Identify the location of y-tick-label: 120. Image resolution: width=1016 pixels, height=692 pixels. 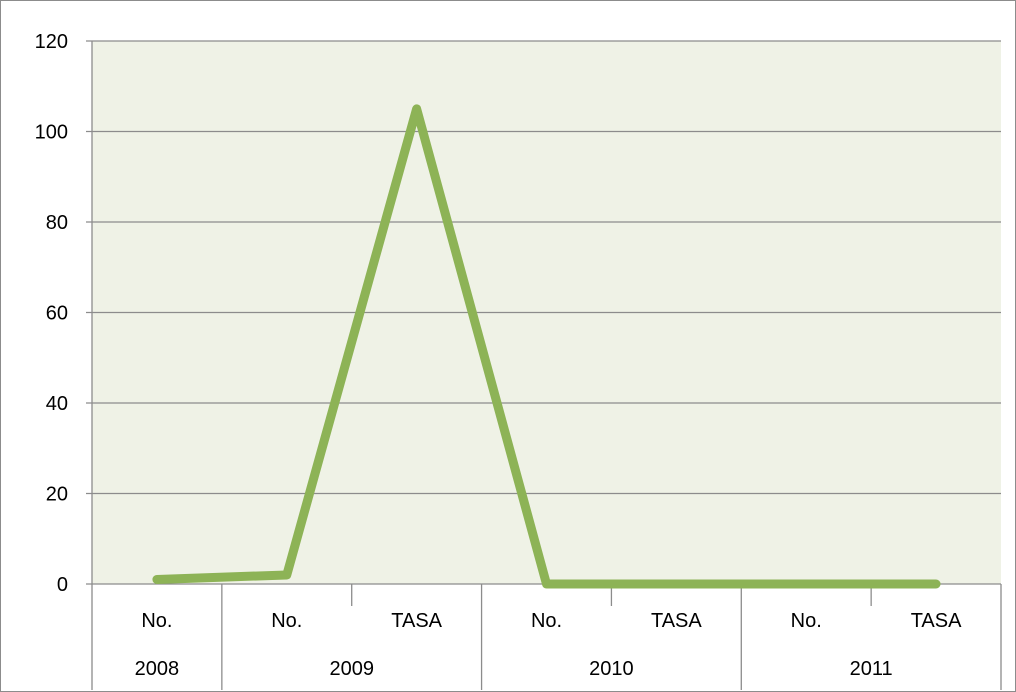
(51, 42).